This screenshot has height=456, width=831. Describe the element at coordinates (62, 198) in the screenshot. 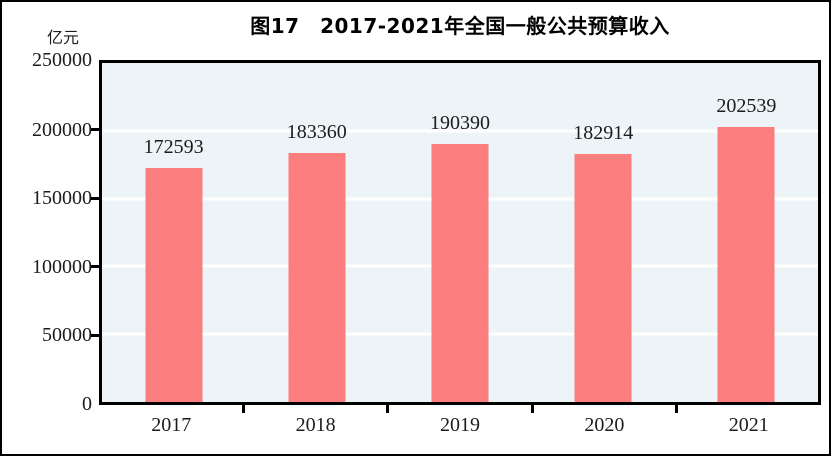

I see `y-tick-label-150000: 150000` at that location.